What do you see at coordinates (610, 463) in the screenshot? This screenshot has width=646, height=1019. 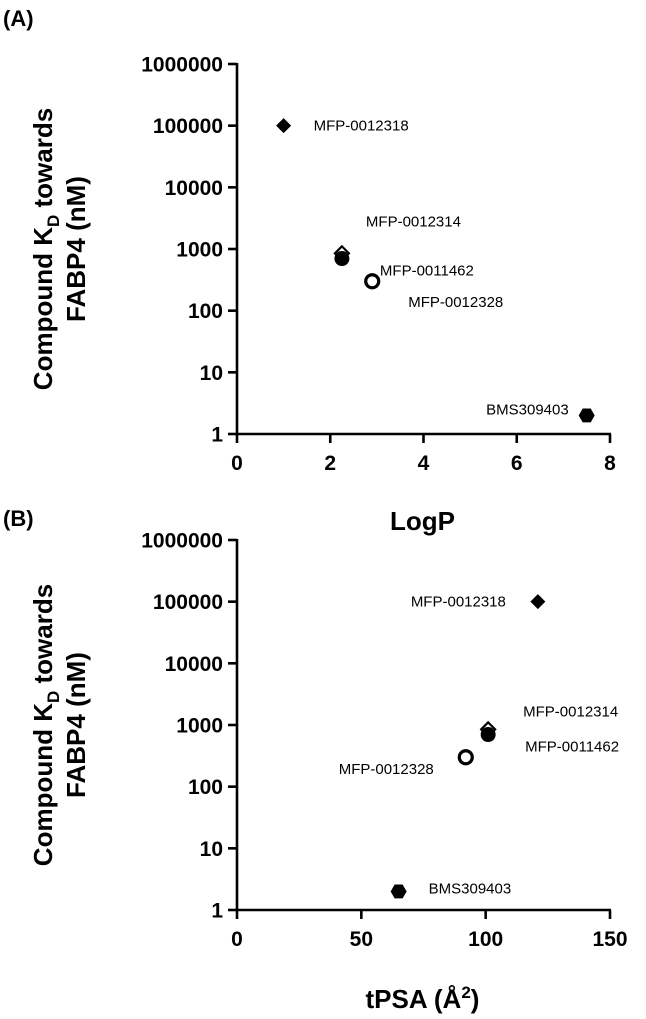 I see `x-tick-label: 8` at bounding box center [610, 463].